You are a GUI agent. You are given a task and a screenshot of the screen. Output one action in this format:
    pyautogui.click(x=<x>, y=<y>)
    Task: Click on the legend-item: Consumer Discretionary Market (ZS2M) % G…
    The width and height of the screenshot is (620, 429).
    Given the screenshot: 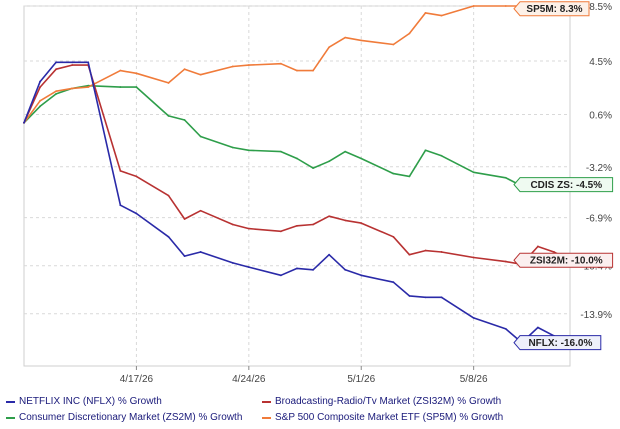 What is the action you would take?
    pyautogui.click(x=124, y=417)
    